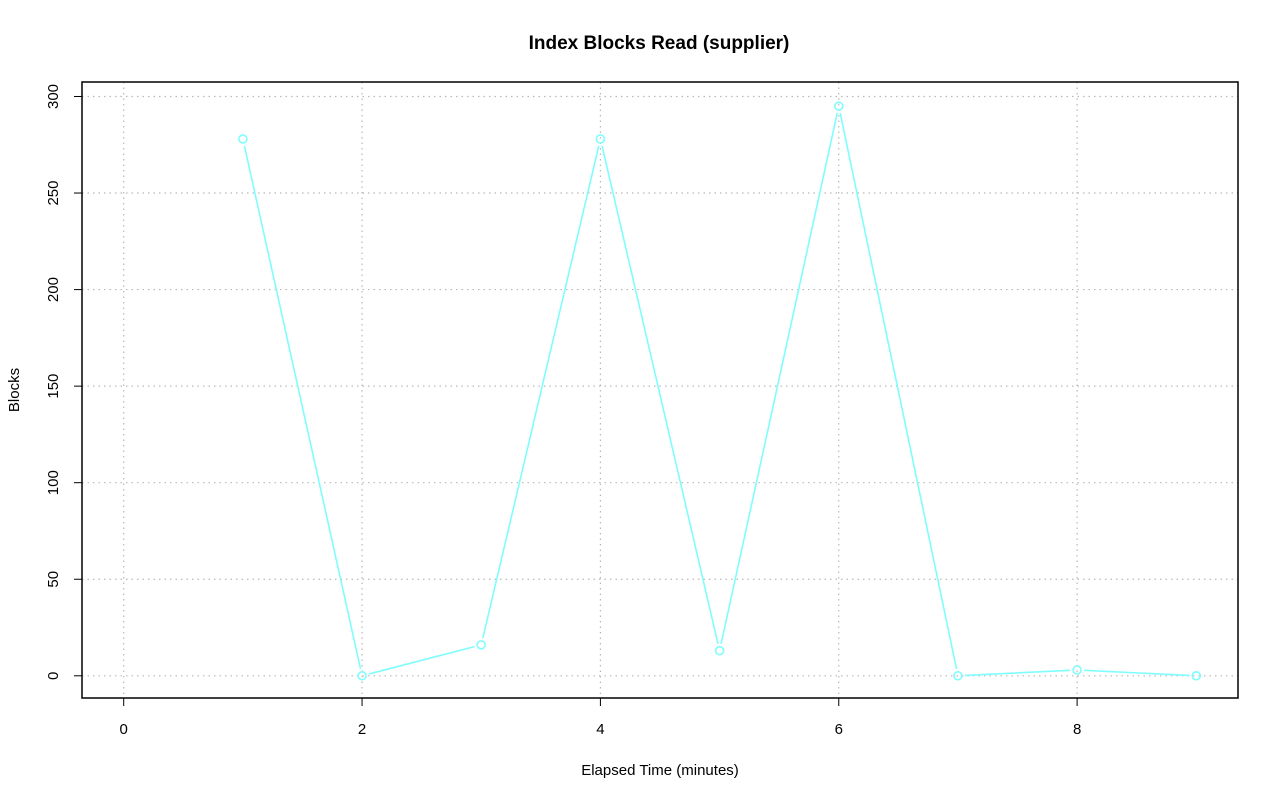 The image size is (1280, 801). Describe the element at coordinates (53, 579) in the screenshot. I see `y-tick-label-1: 50` at that location.